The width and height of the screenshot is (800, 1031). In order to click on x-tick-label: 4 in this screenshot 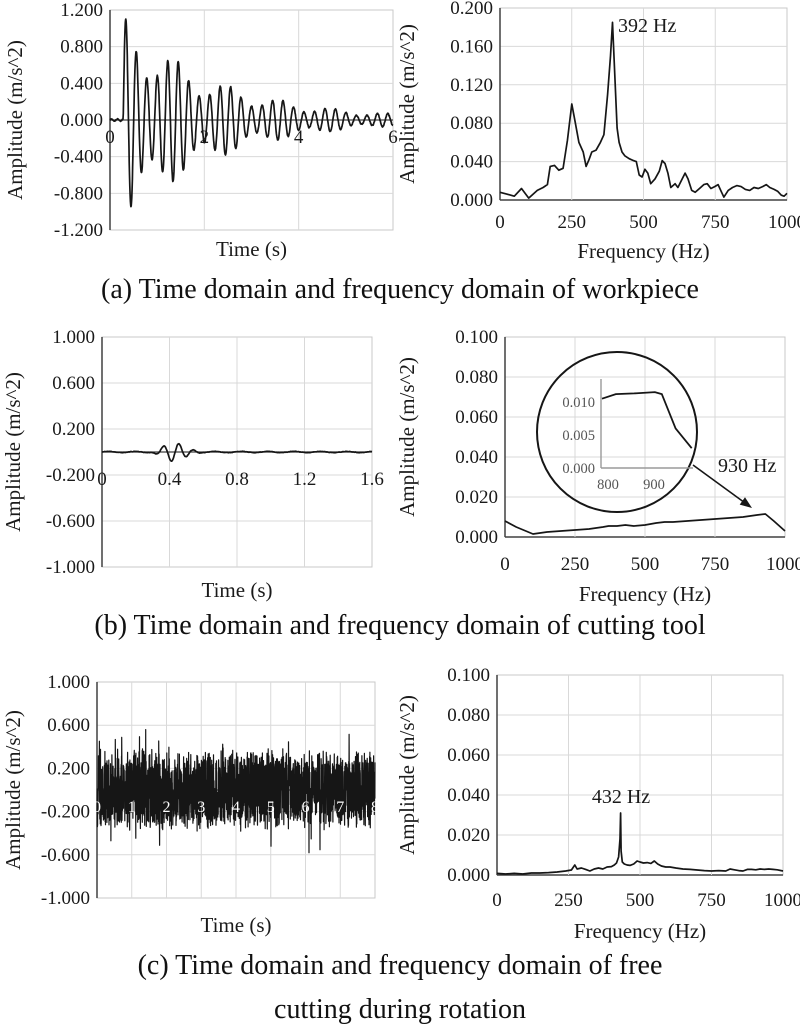, I will do `click(299, 137)`.